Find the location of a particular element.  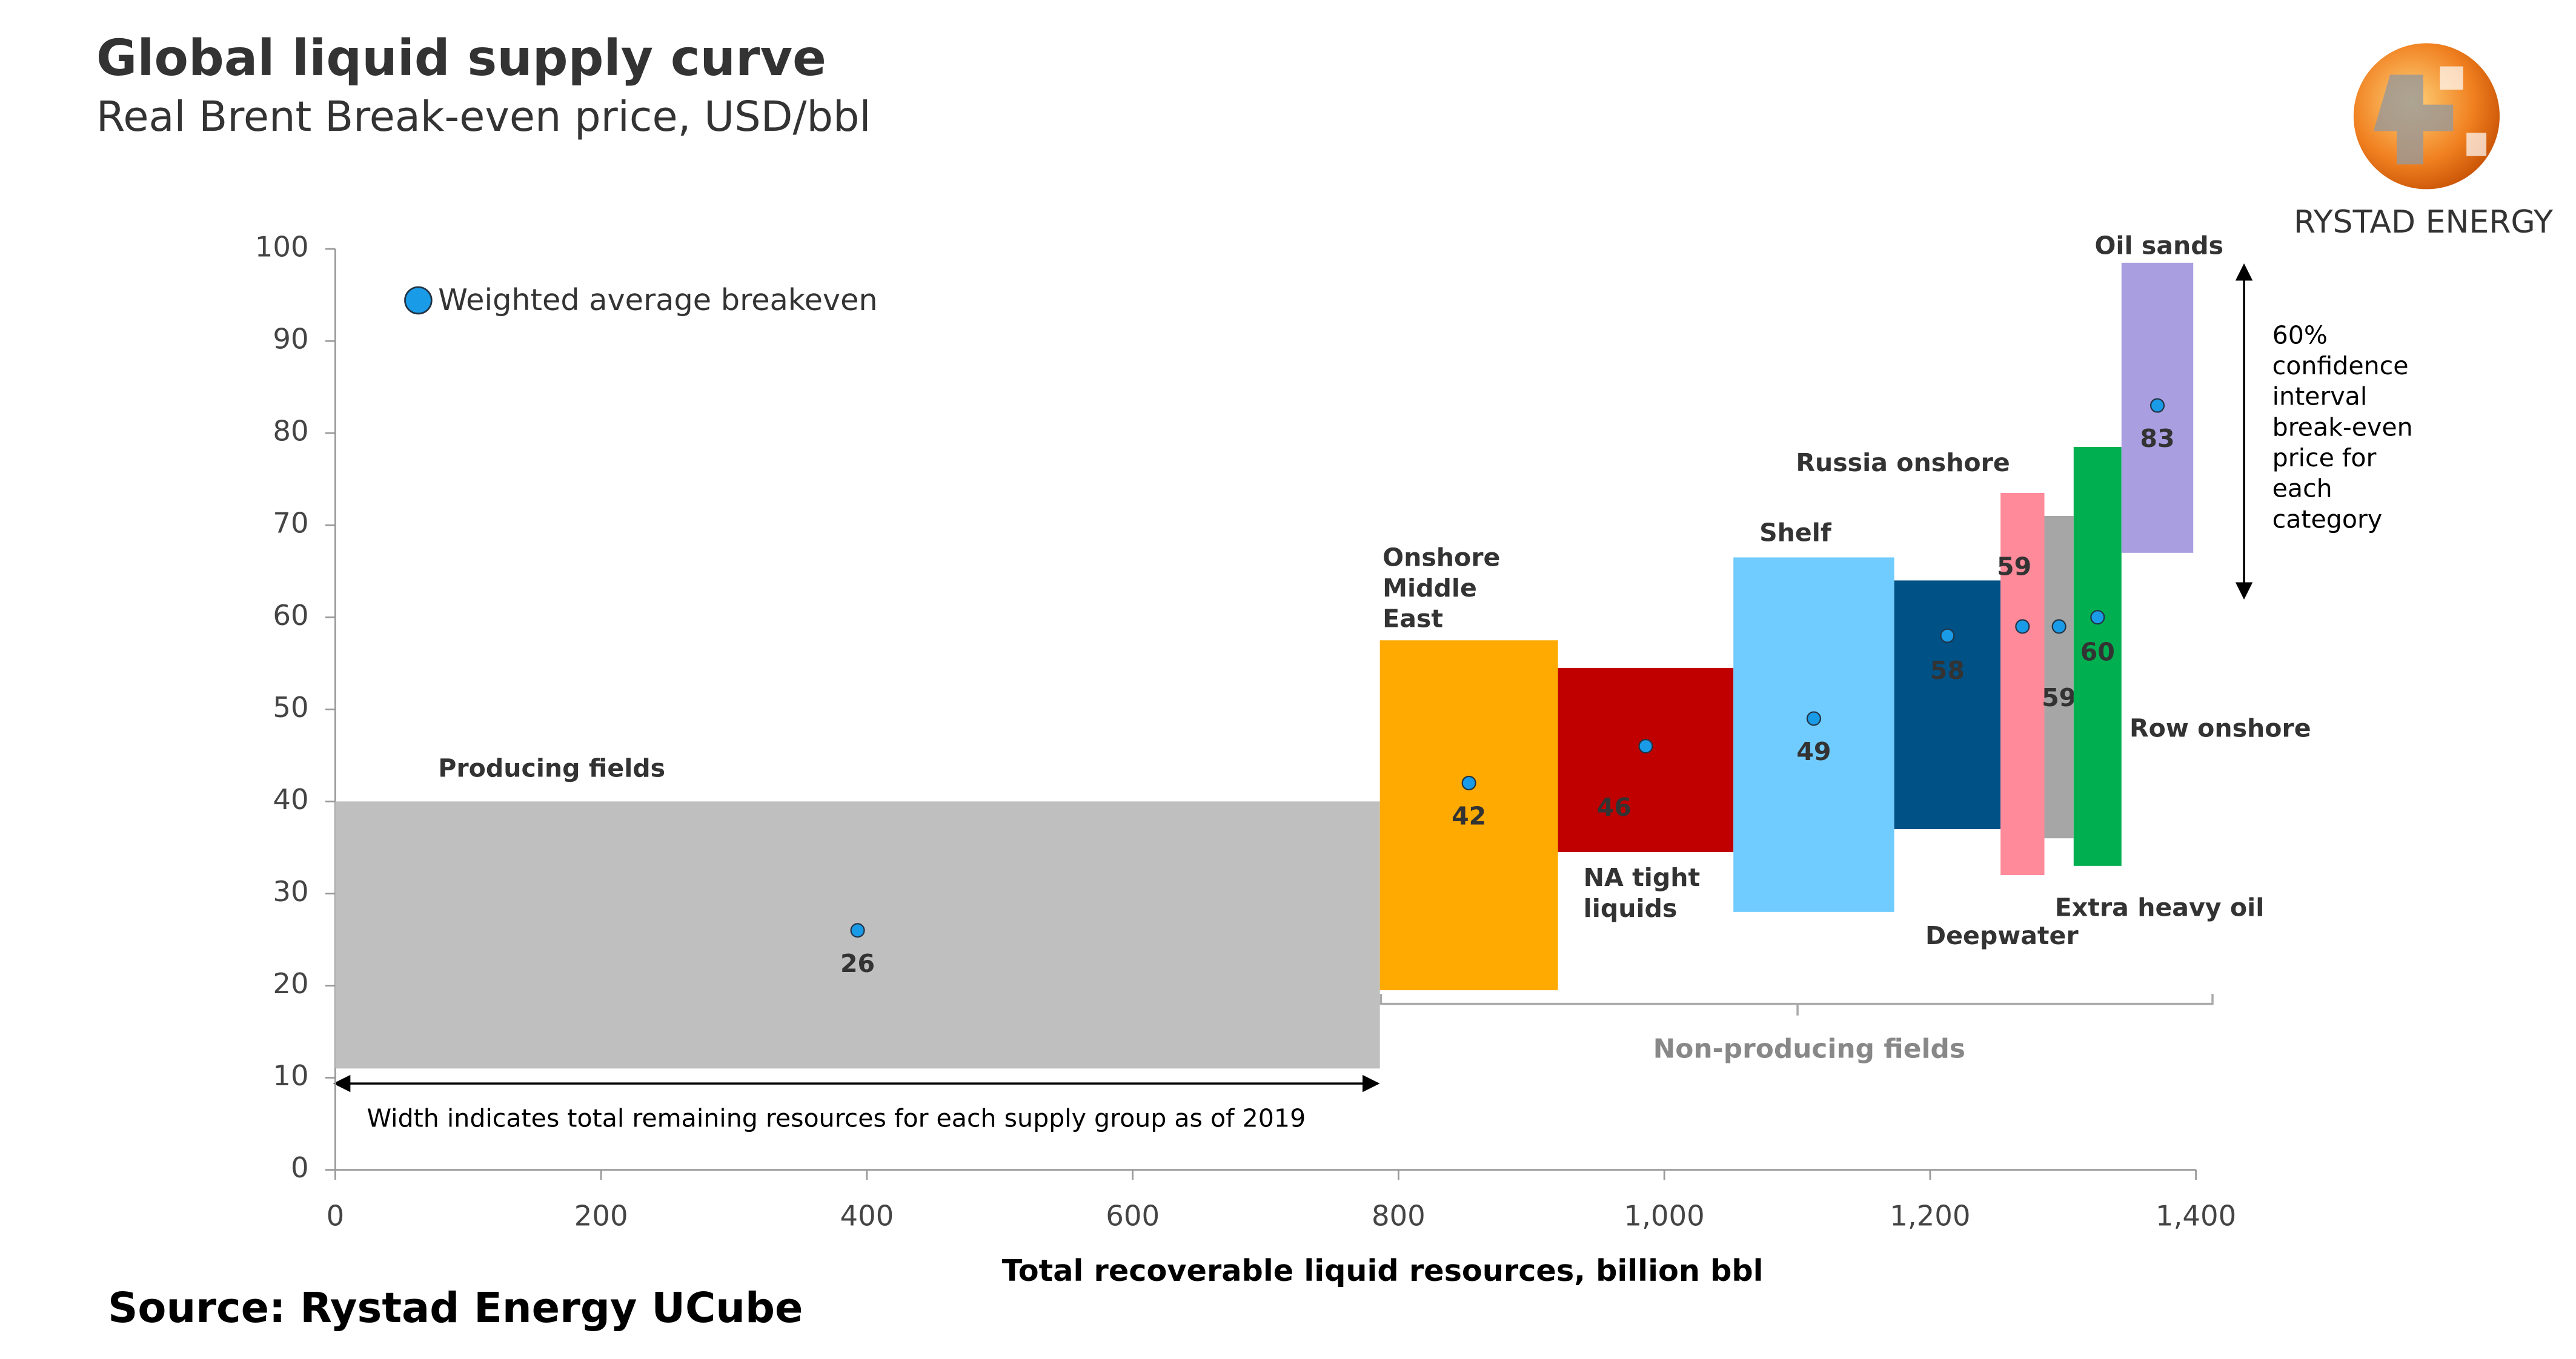

category-label: Oil sands is located at coordinates (2158, 245).